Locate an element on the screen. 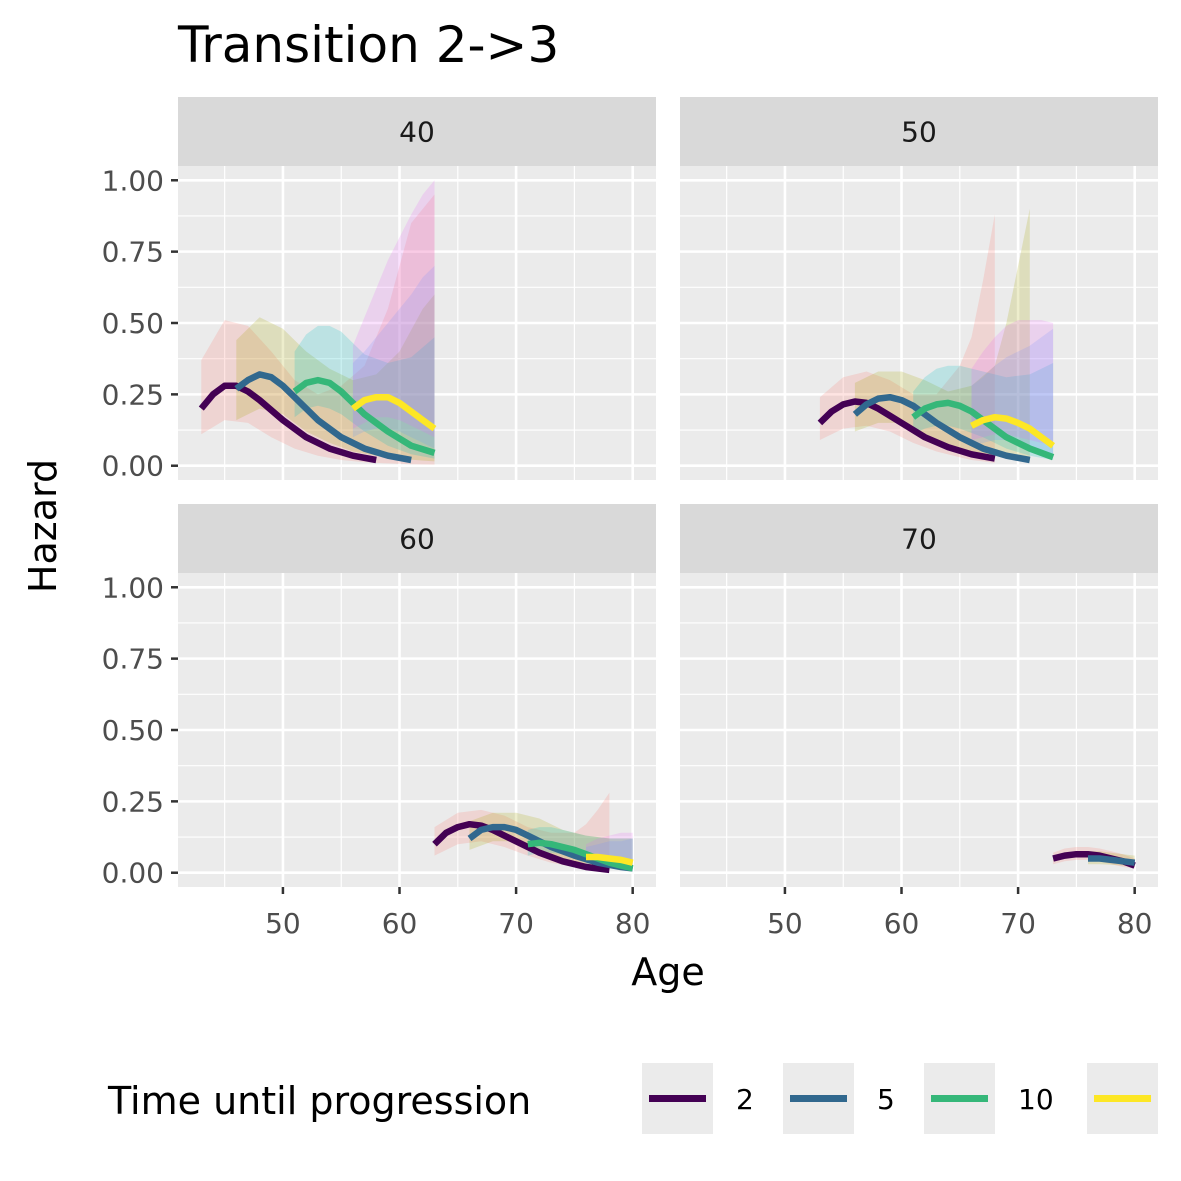 The image size is (1181, 1181). legend-label: 5 is located at coordinates (886, 1099).